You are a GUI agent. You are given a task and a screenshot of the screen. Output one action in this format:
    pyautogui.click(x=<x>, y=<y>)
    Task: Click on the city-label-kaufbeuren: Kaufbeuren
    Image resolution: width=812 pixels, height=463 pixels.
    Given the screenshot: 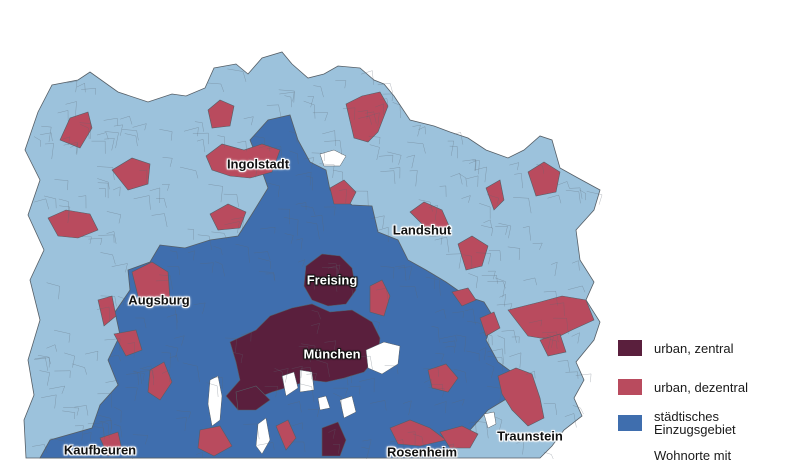 What is the action you would take?
    pyautogui.click(x=100, y=450)
    